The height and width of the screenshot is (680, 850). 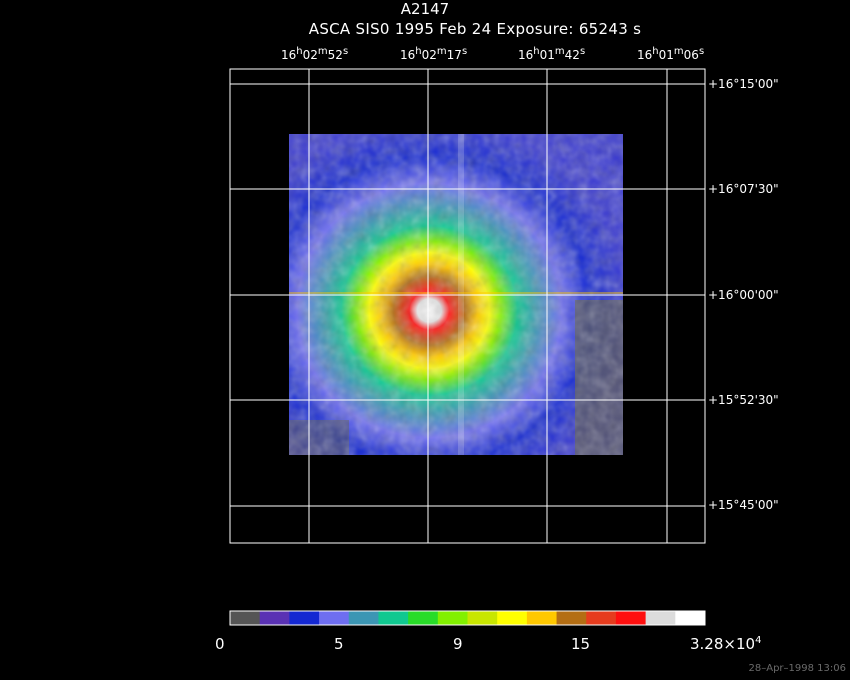 I want to click on colorbar-label: 0, so click(x=220, y=644).